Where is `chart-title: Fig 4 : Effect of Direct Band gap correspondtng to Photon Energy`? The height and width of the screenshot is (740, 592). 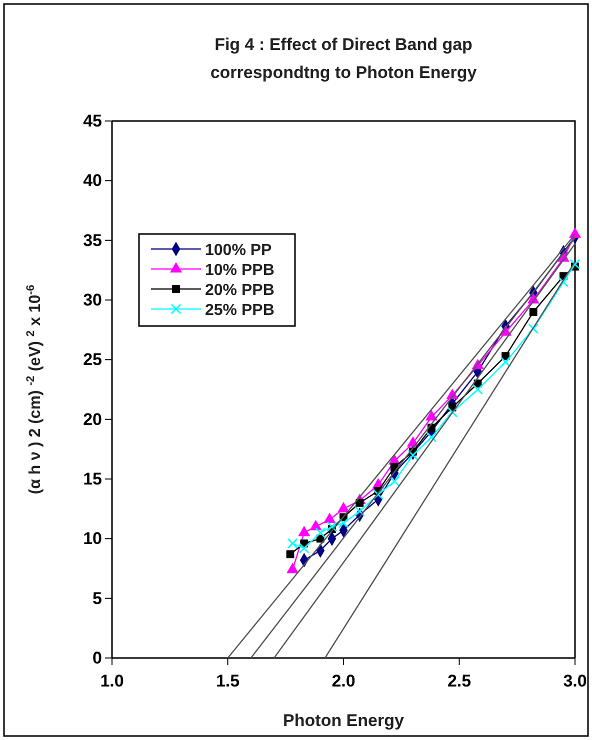
chart-title: Fig 4 : Effect of Direct Band gap correspondtng to Photon Energy is located at coordinates (344, 58).